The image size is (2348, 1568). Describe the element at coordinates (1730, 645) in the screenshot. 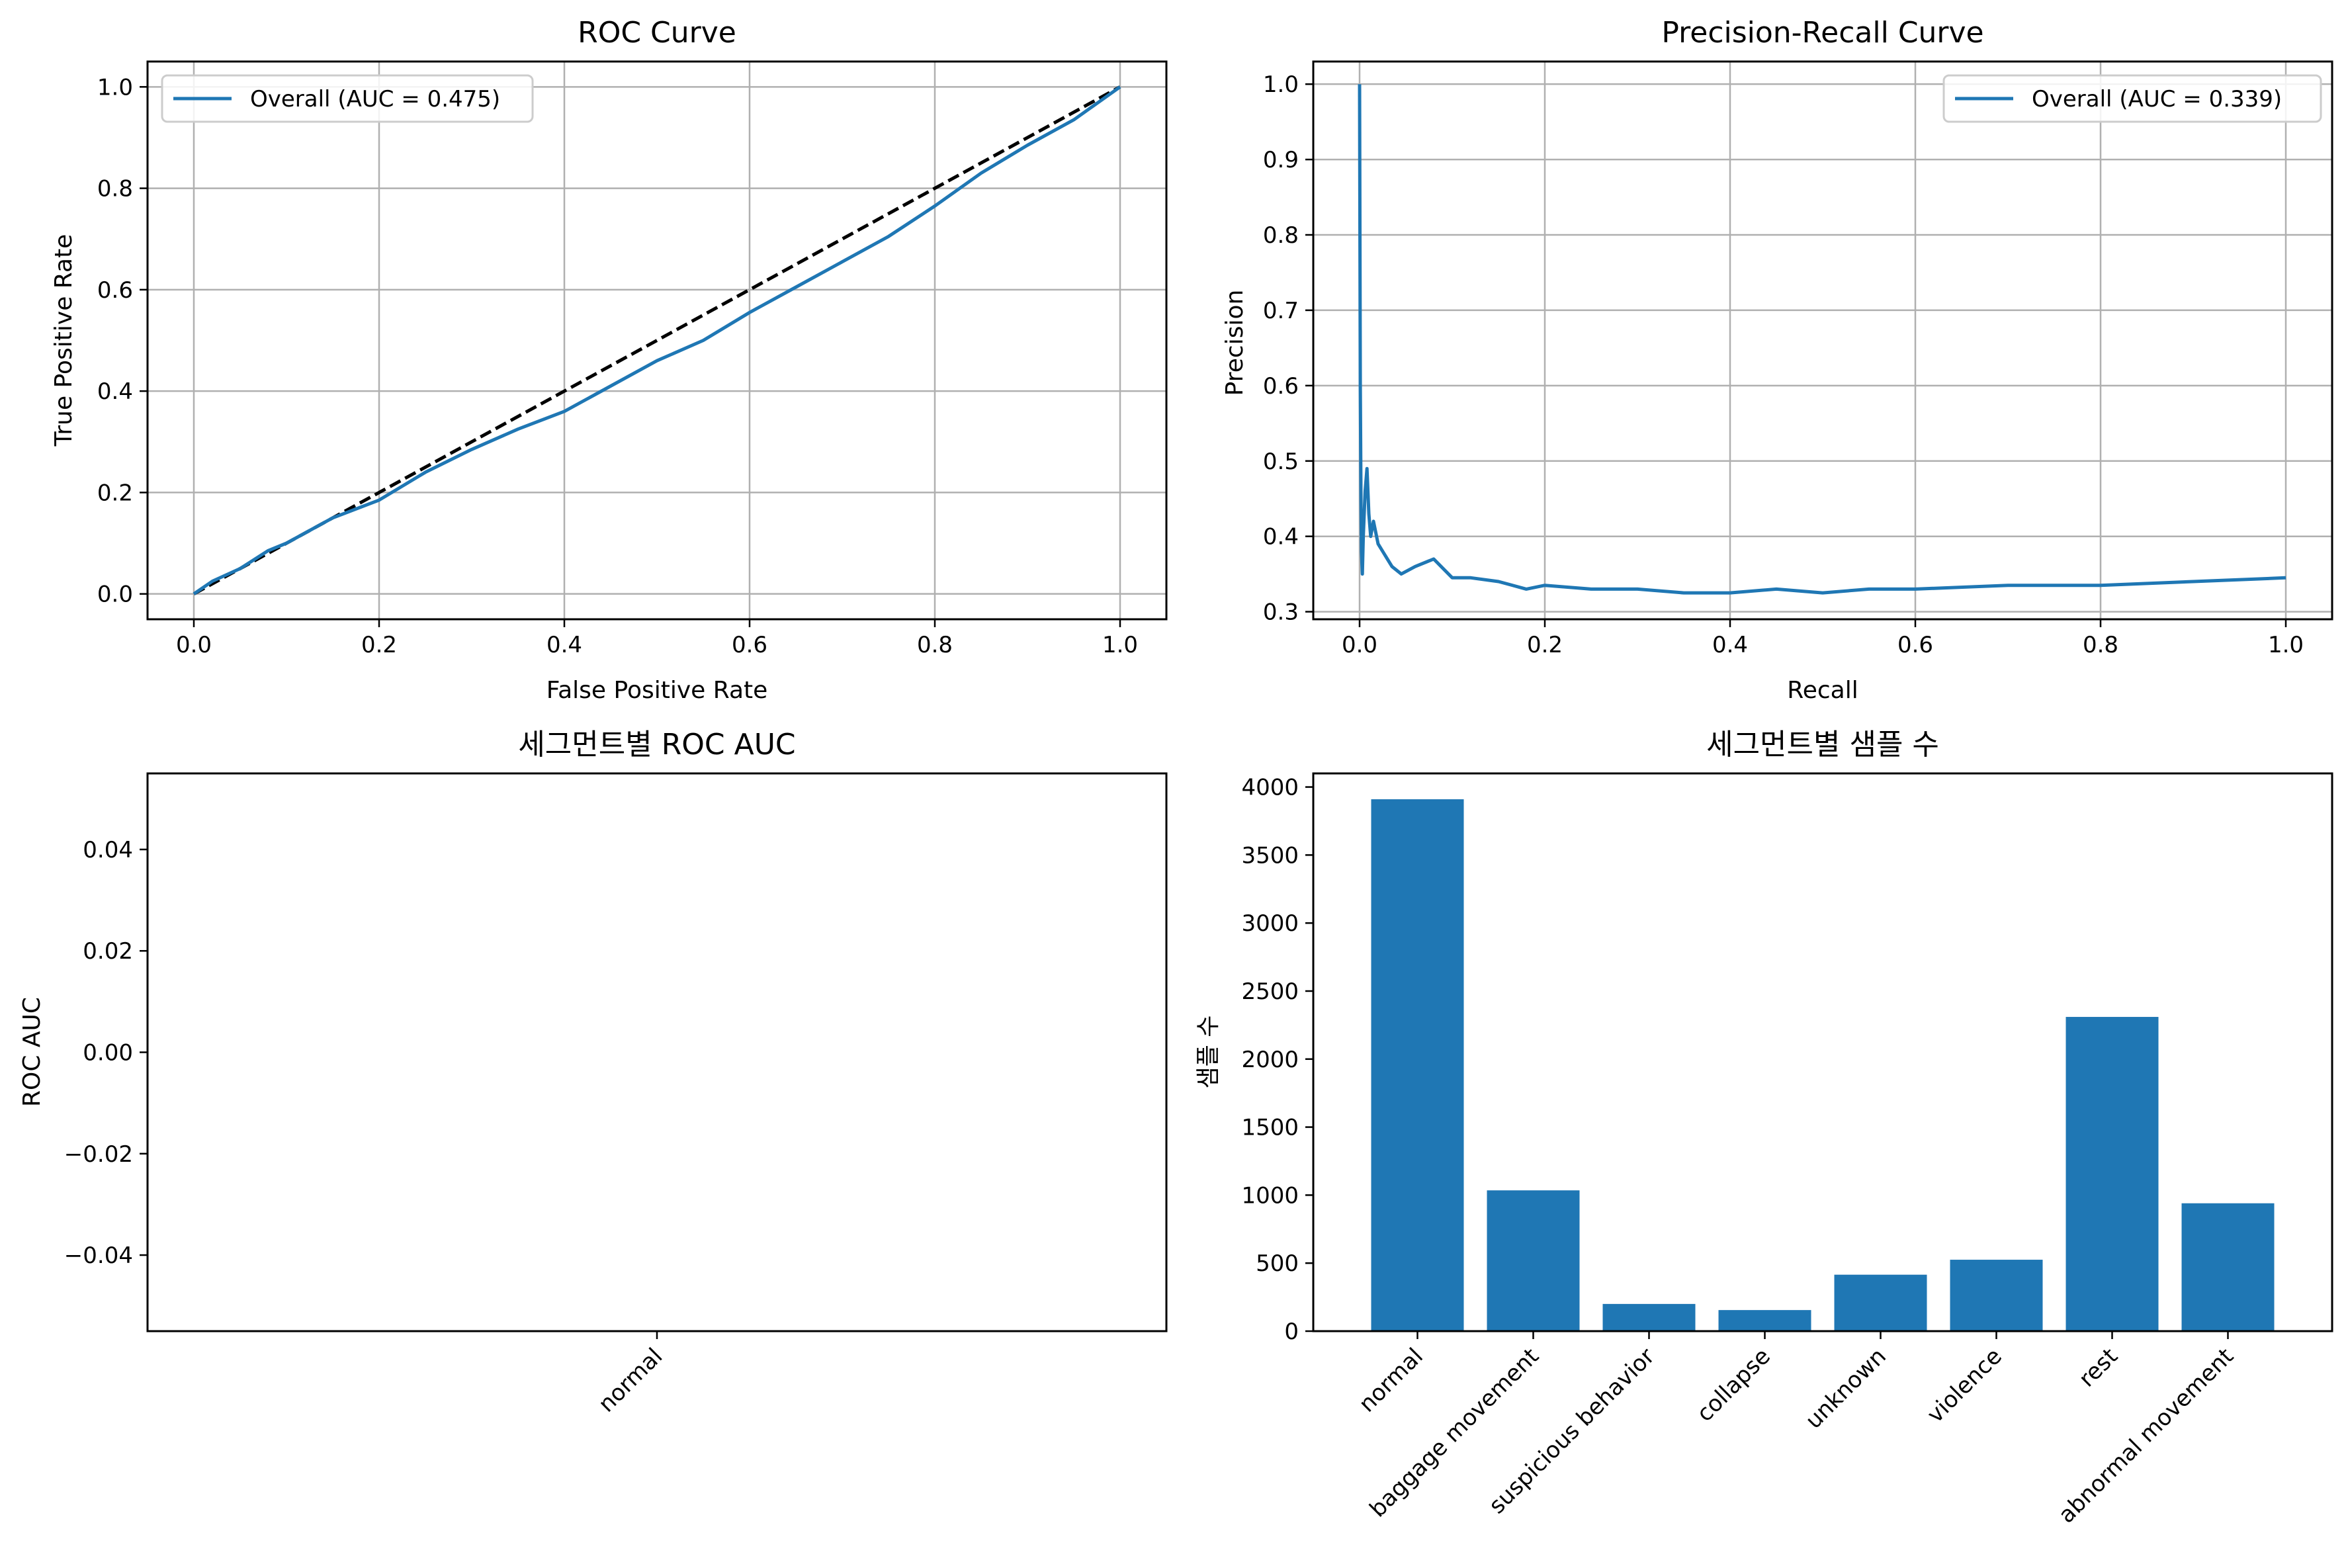

I see `pr-x-tick-label: 0.4` at that location.